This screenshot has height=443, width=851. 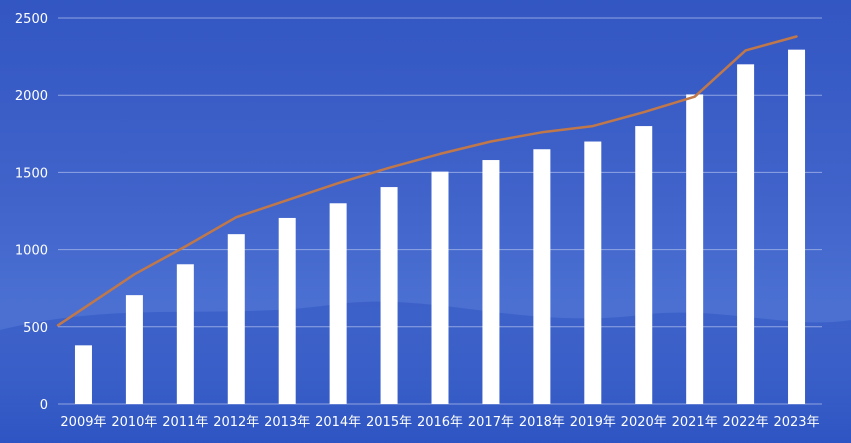 I want to click on x-tick-label: 2018年, so click(x=542, y=422).